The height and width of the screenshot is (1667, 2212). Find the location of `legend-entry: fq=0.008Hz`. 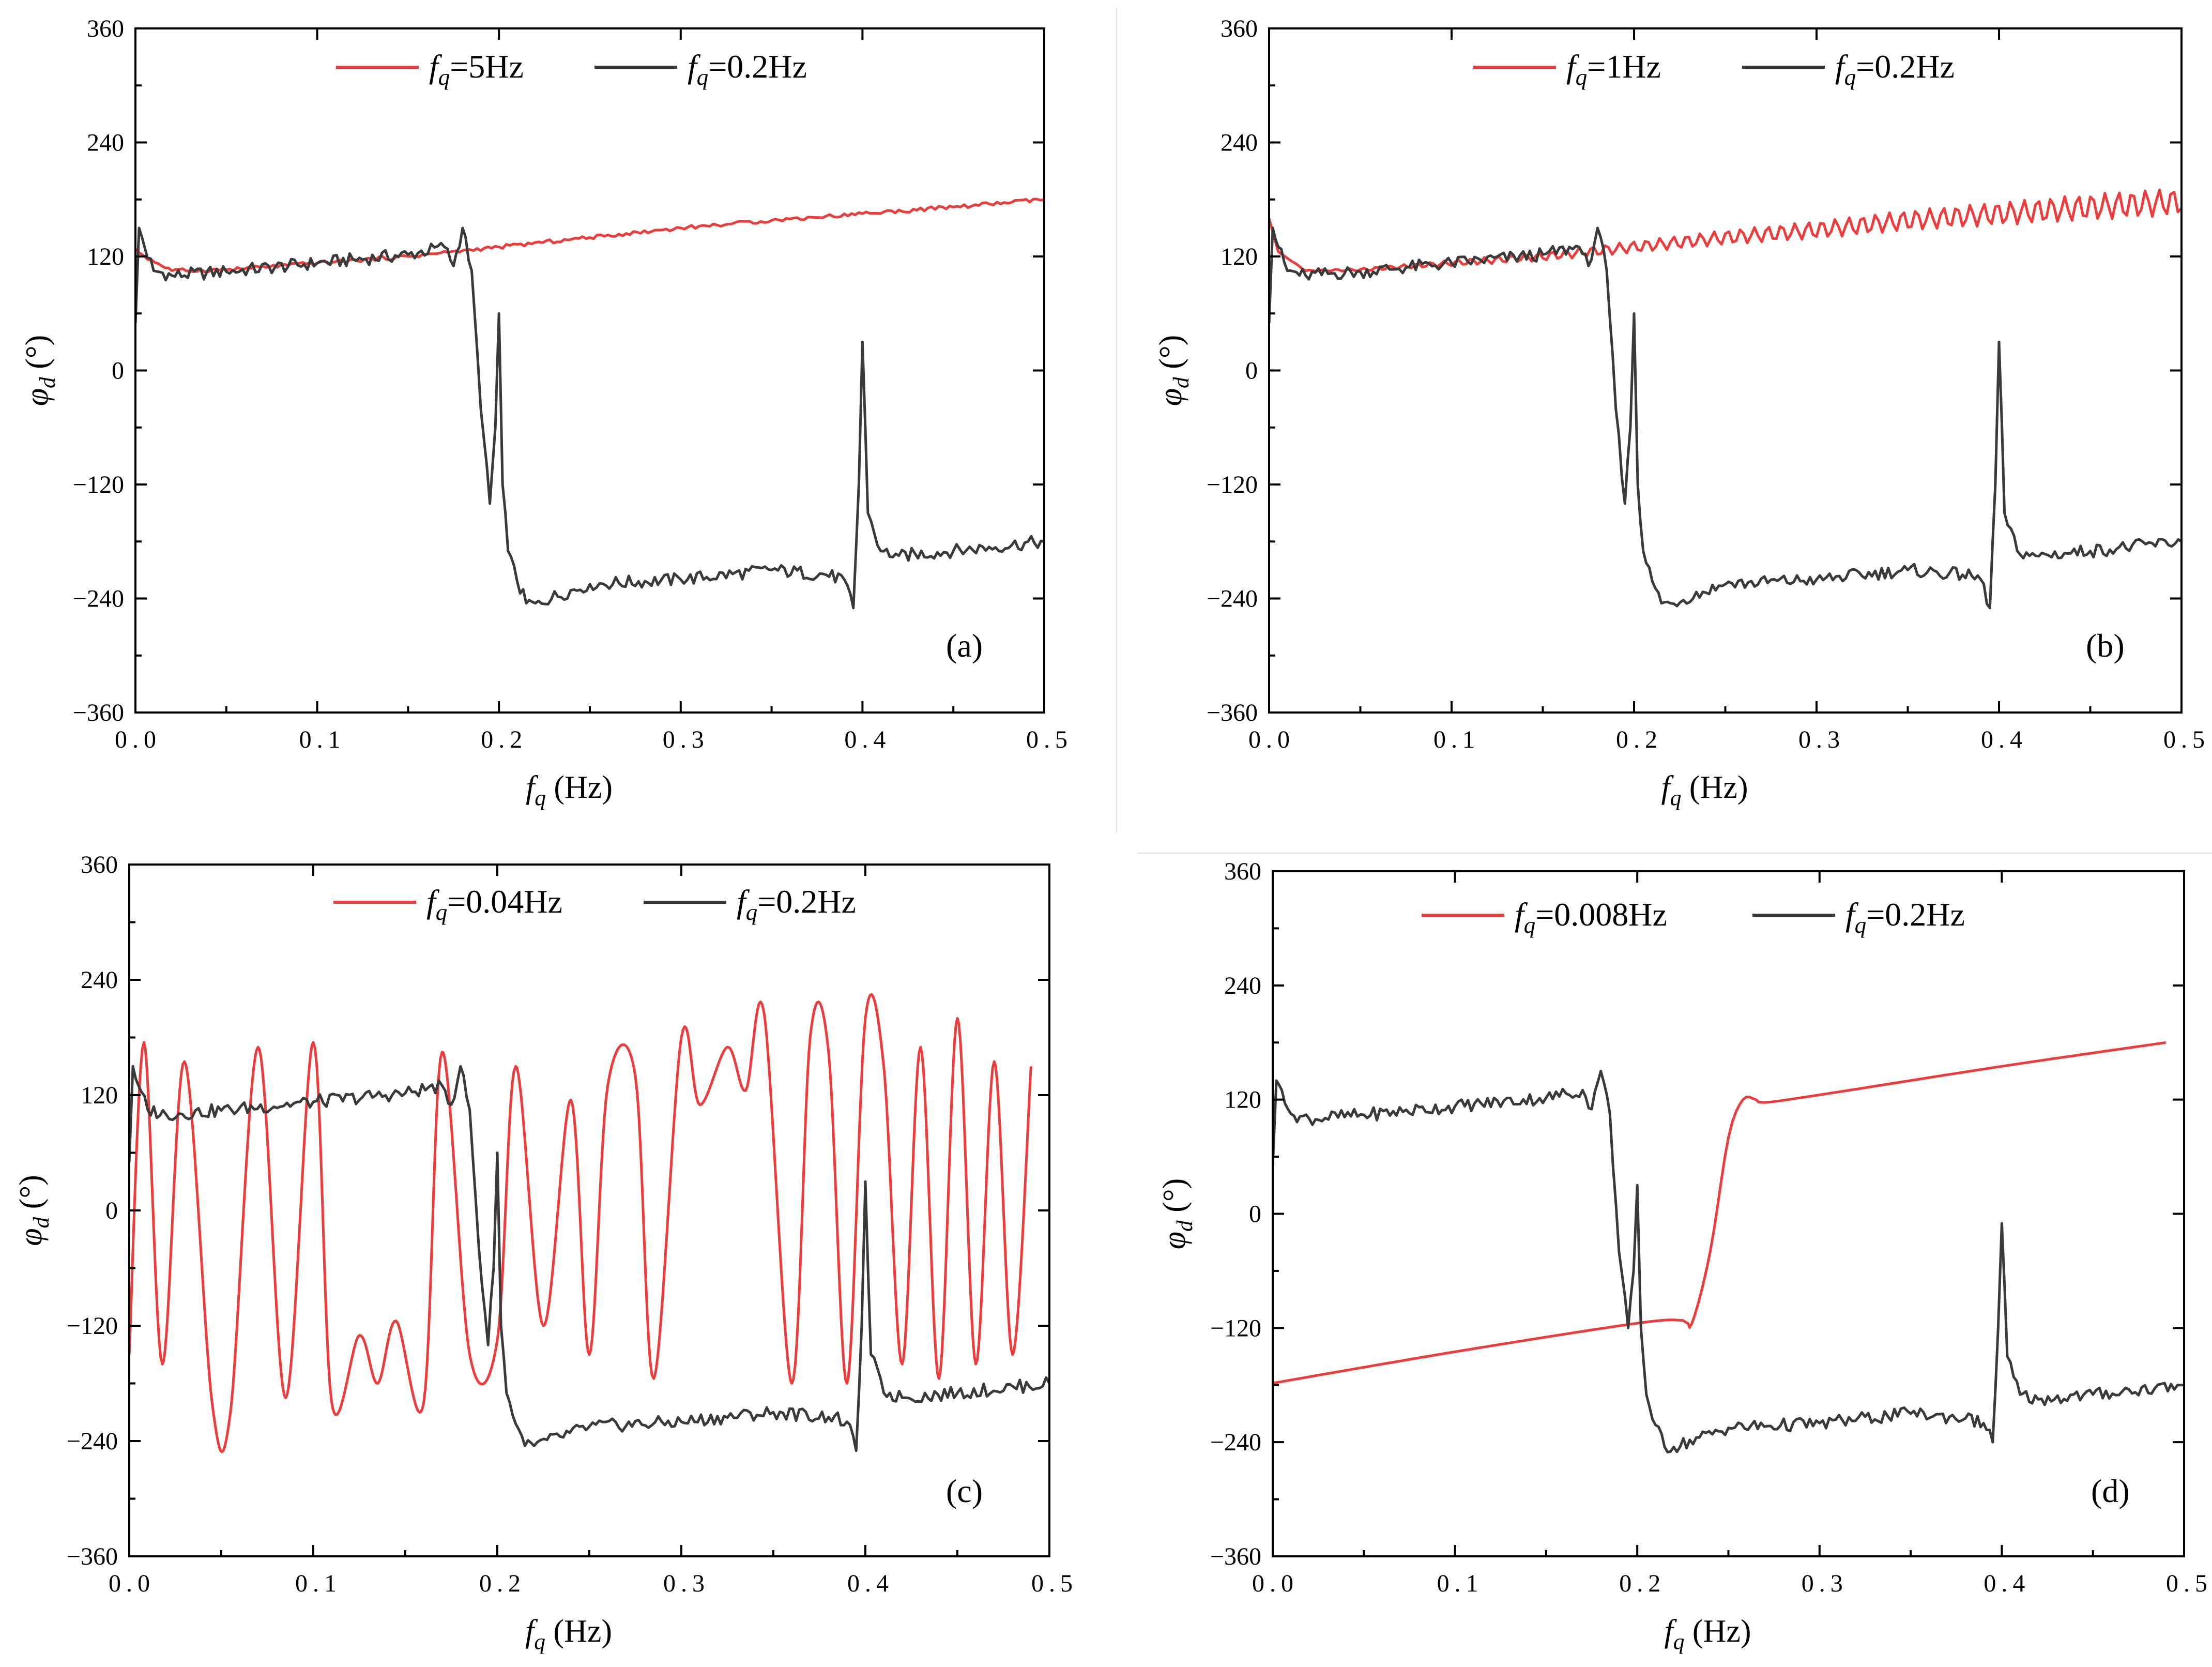

legend-entry: fq=0.008Hz is located at coordinates (1591, 917).